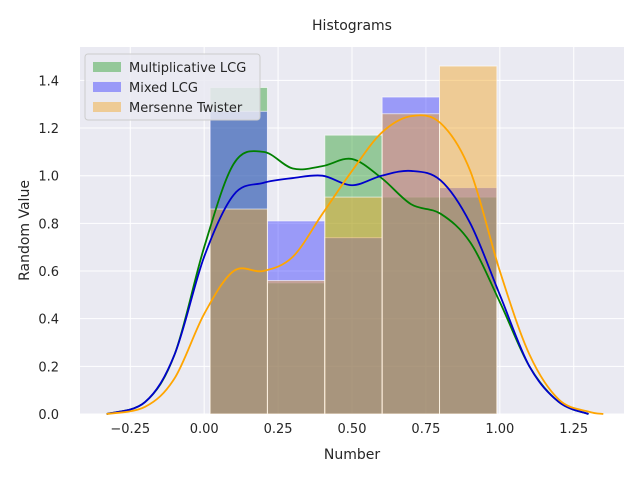 The image size is (640, 480). I want to click on legend-box, so click(172, 87).